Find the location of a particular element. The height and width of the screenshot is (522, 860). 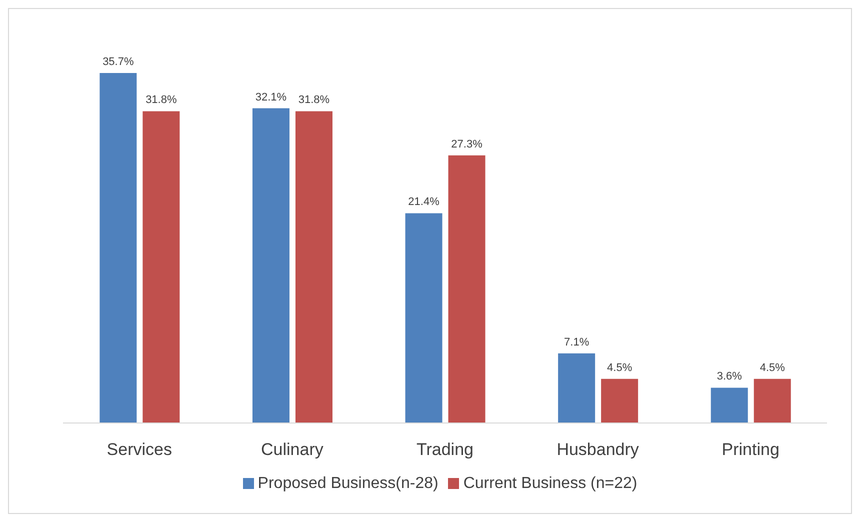

data-label: 3.6% is located at coordinates (729, 376).